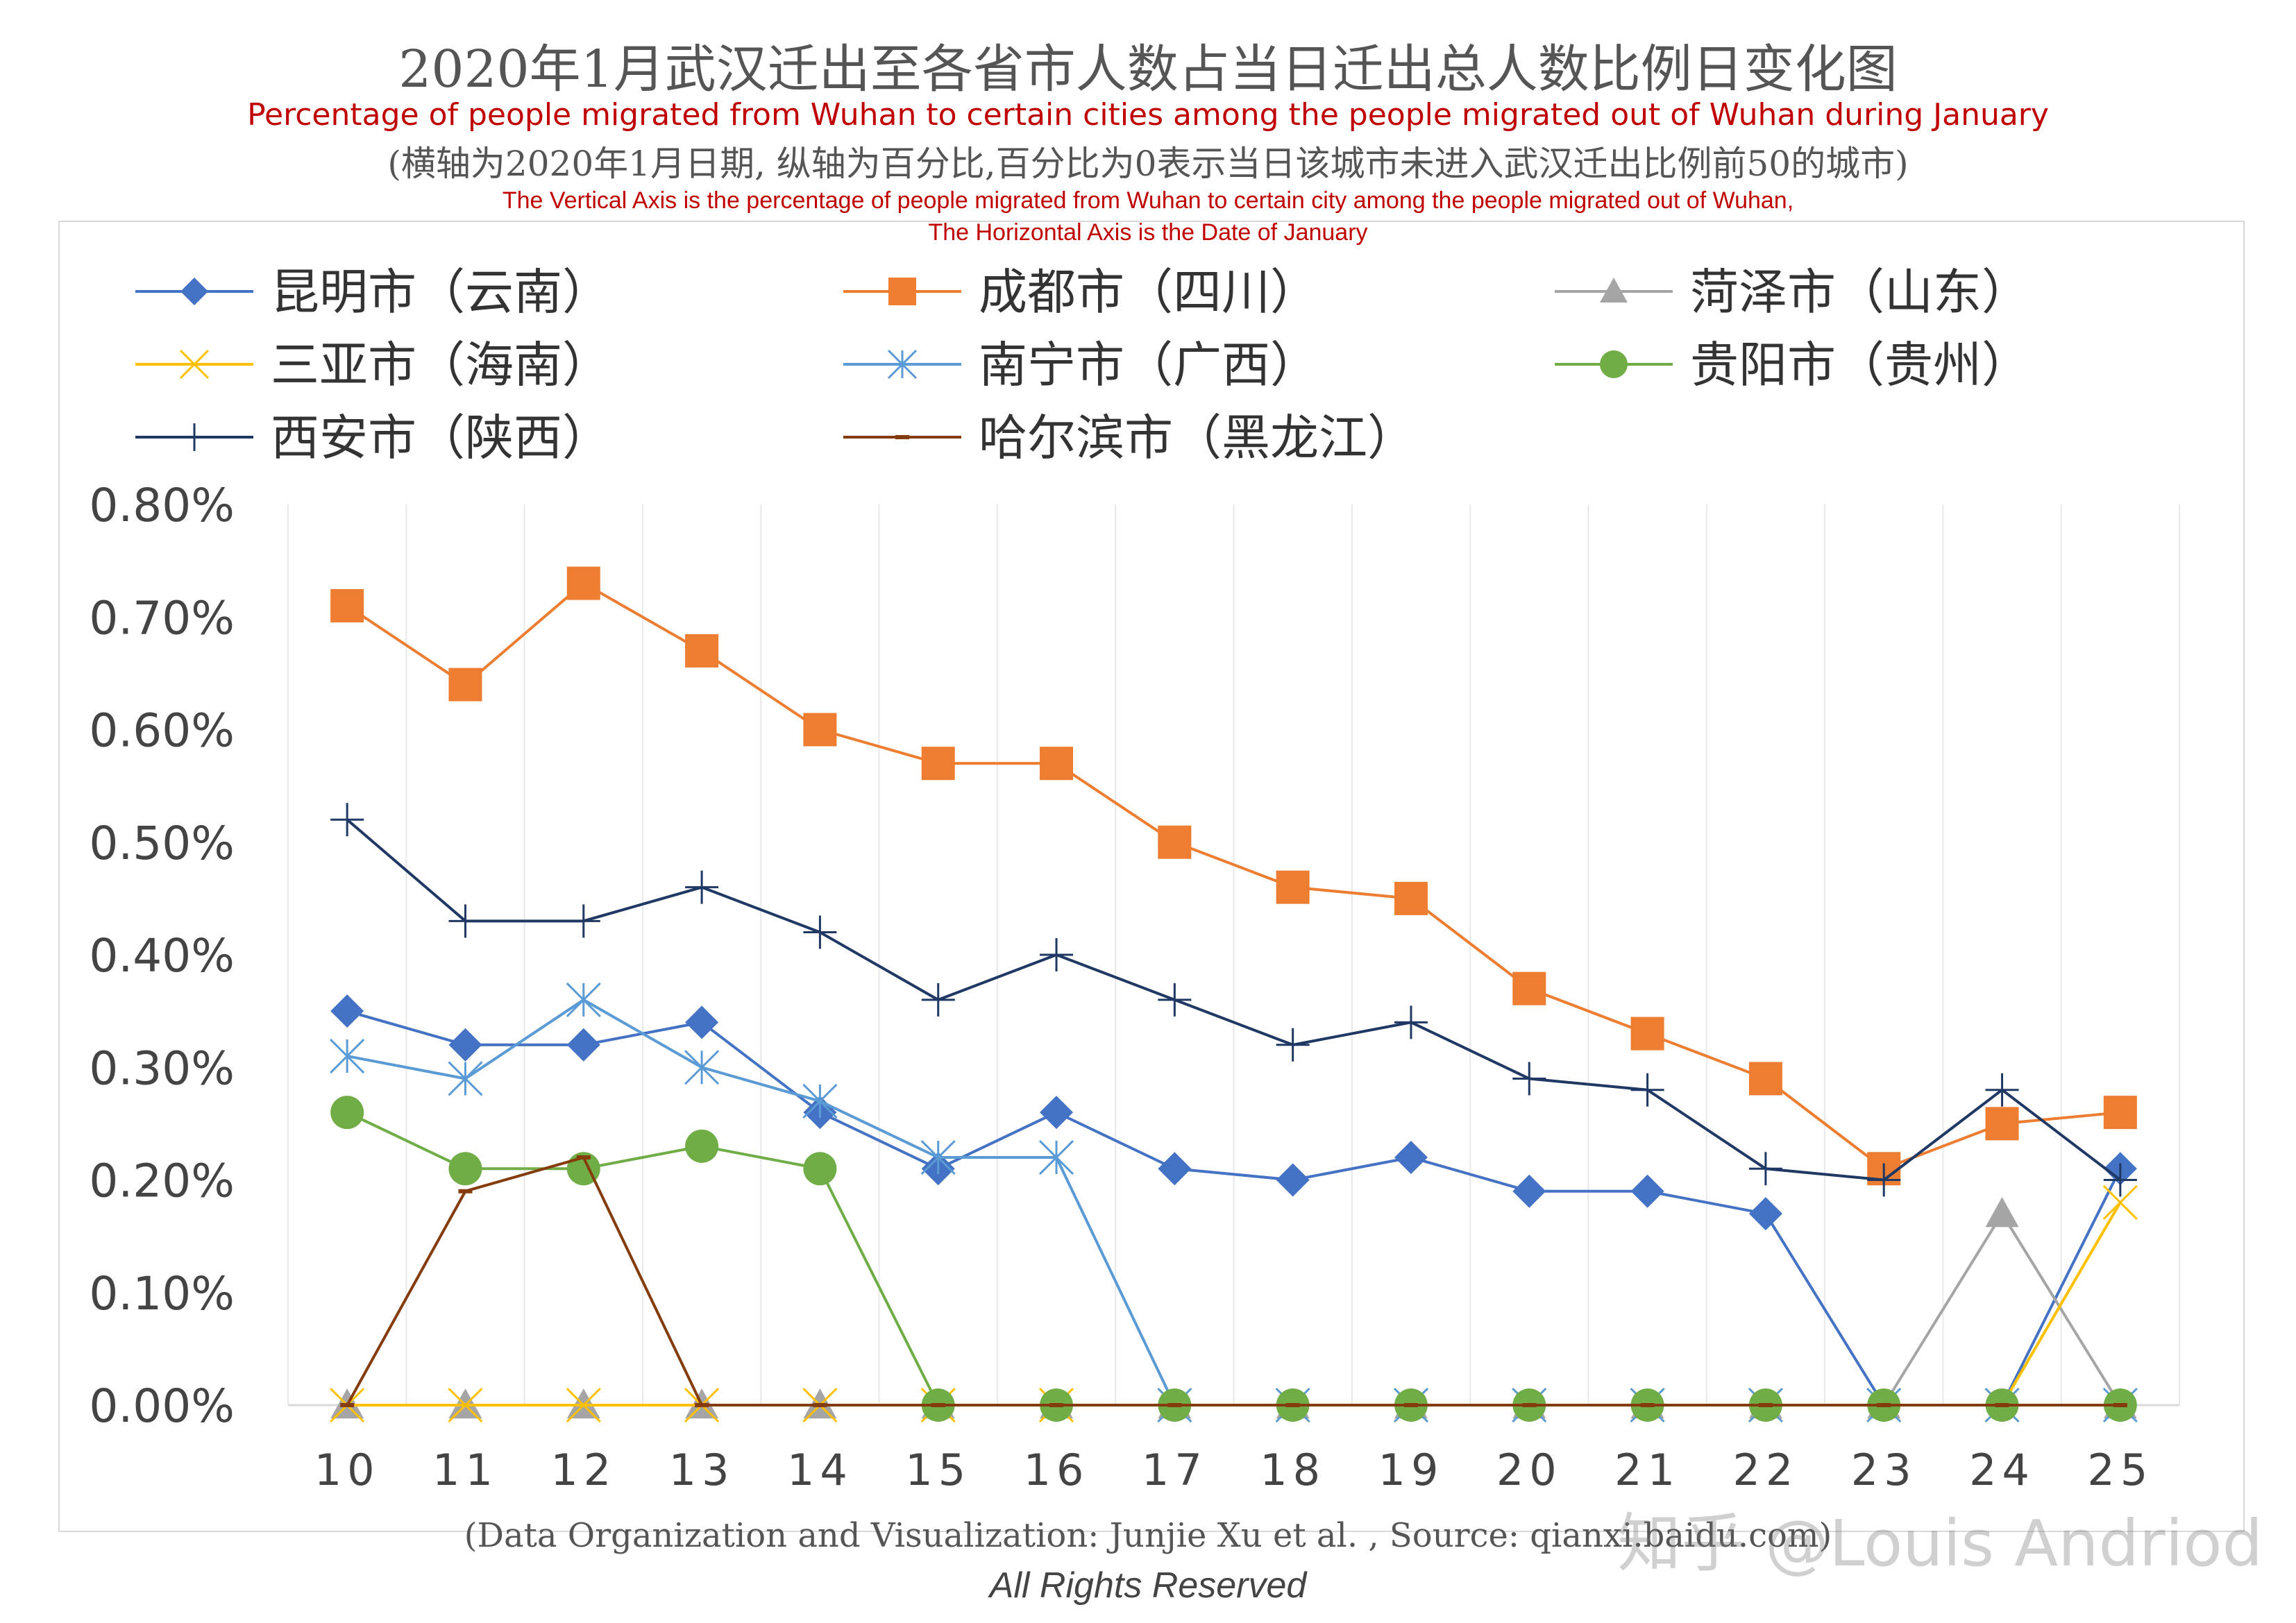 This screenshot has width=2296, height=1623. What do you see at coordinates (1149, 365) in the screenshot?
I see `legend-label: 南宁市（广西）` at bounding box center [1149, 365].